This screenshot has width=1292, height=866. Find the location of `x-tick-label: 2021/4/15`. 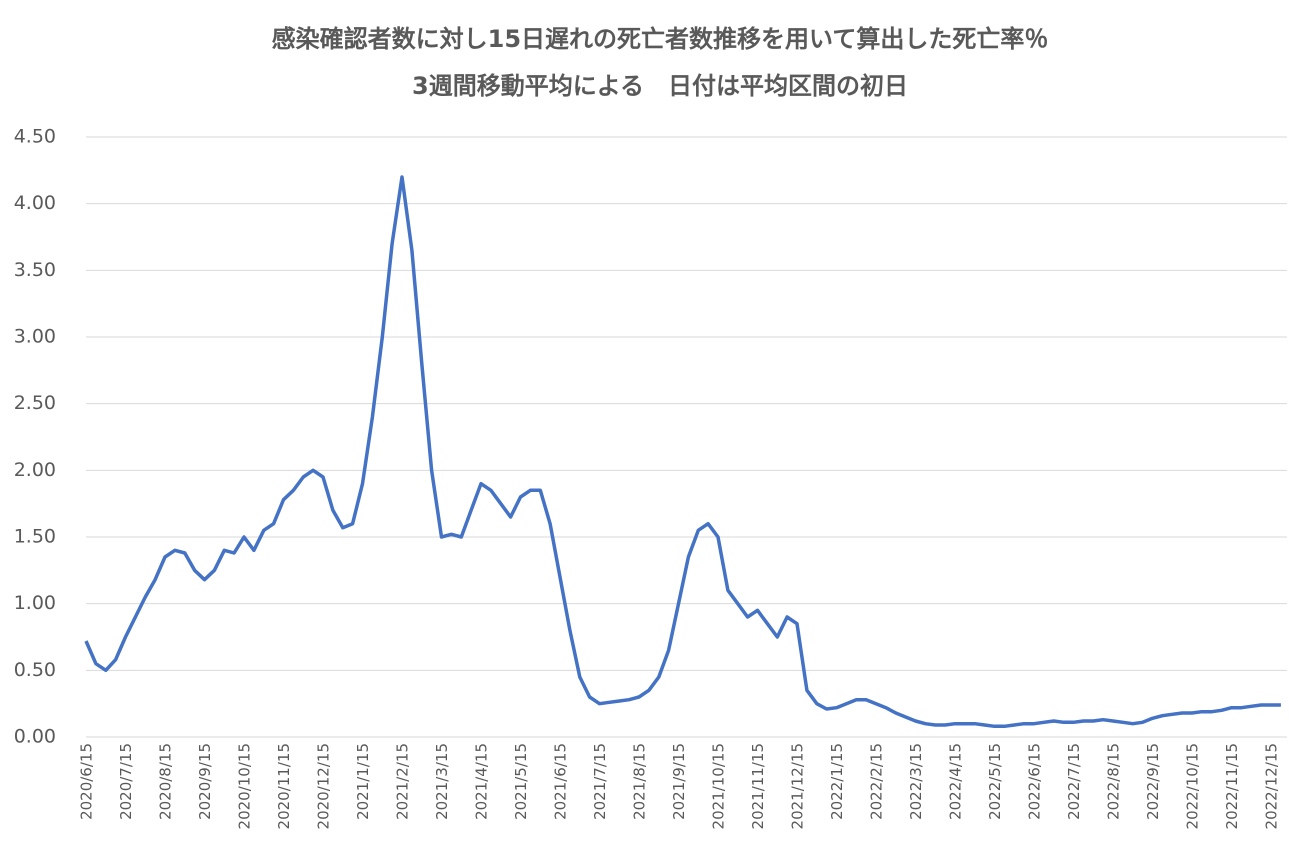

x-tick-label: 2021/4/15 is located at coordinates (482, 781).